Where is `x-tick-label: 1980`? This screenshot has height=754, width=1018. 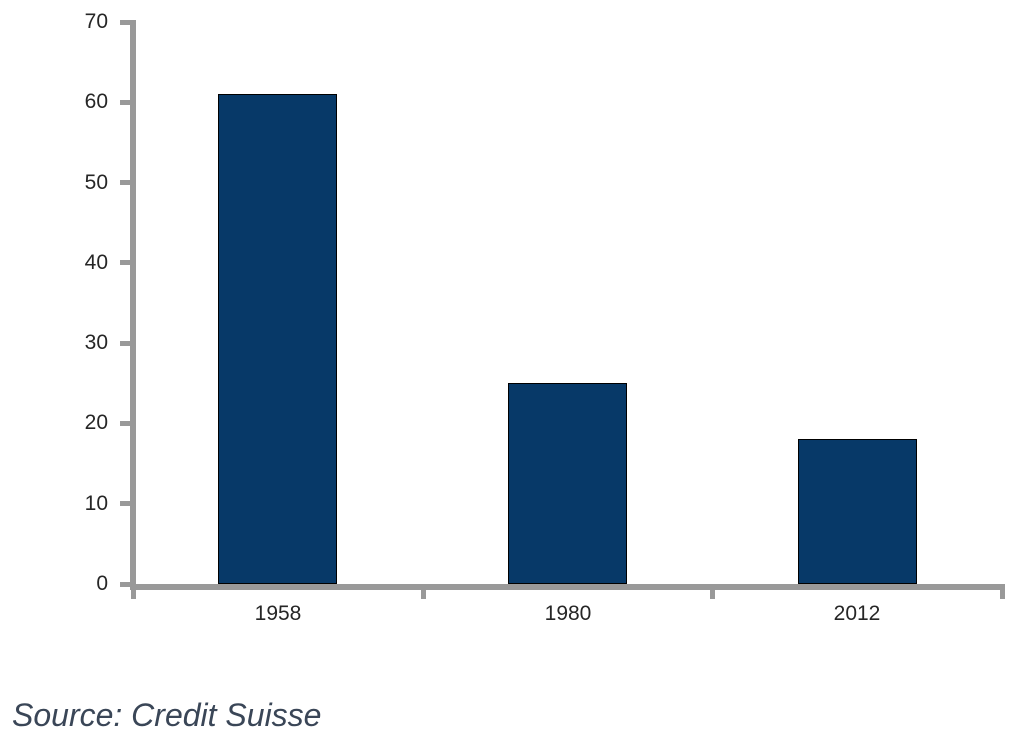
x-tick-label: 1980 is located at coordinates (568, 613).